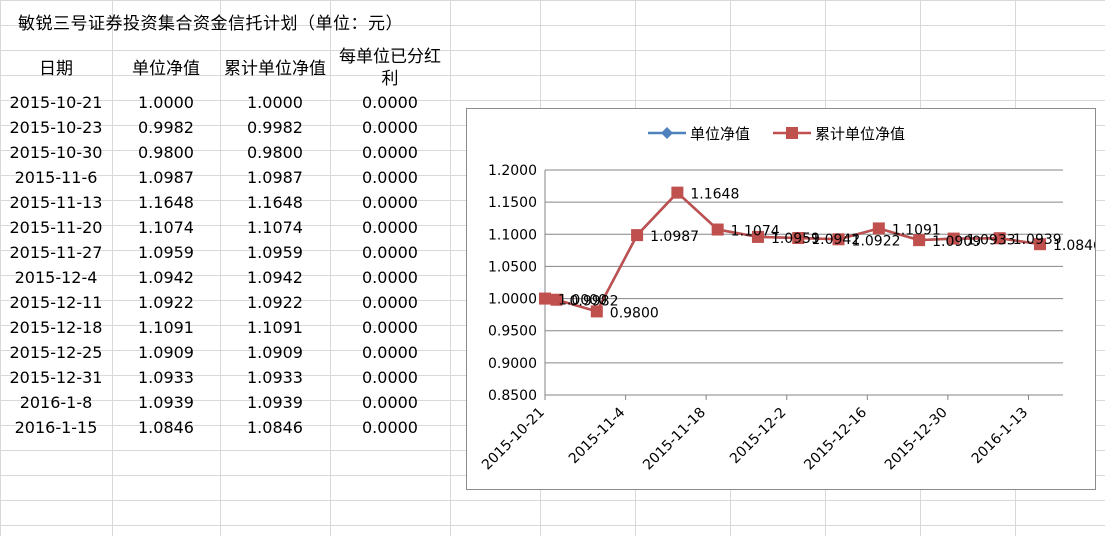 The image size is (1105, 536). I want to click on cumulative-nav-cell: 1.0846, so click(275, 427).